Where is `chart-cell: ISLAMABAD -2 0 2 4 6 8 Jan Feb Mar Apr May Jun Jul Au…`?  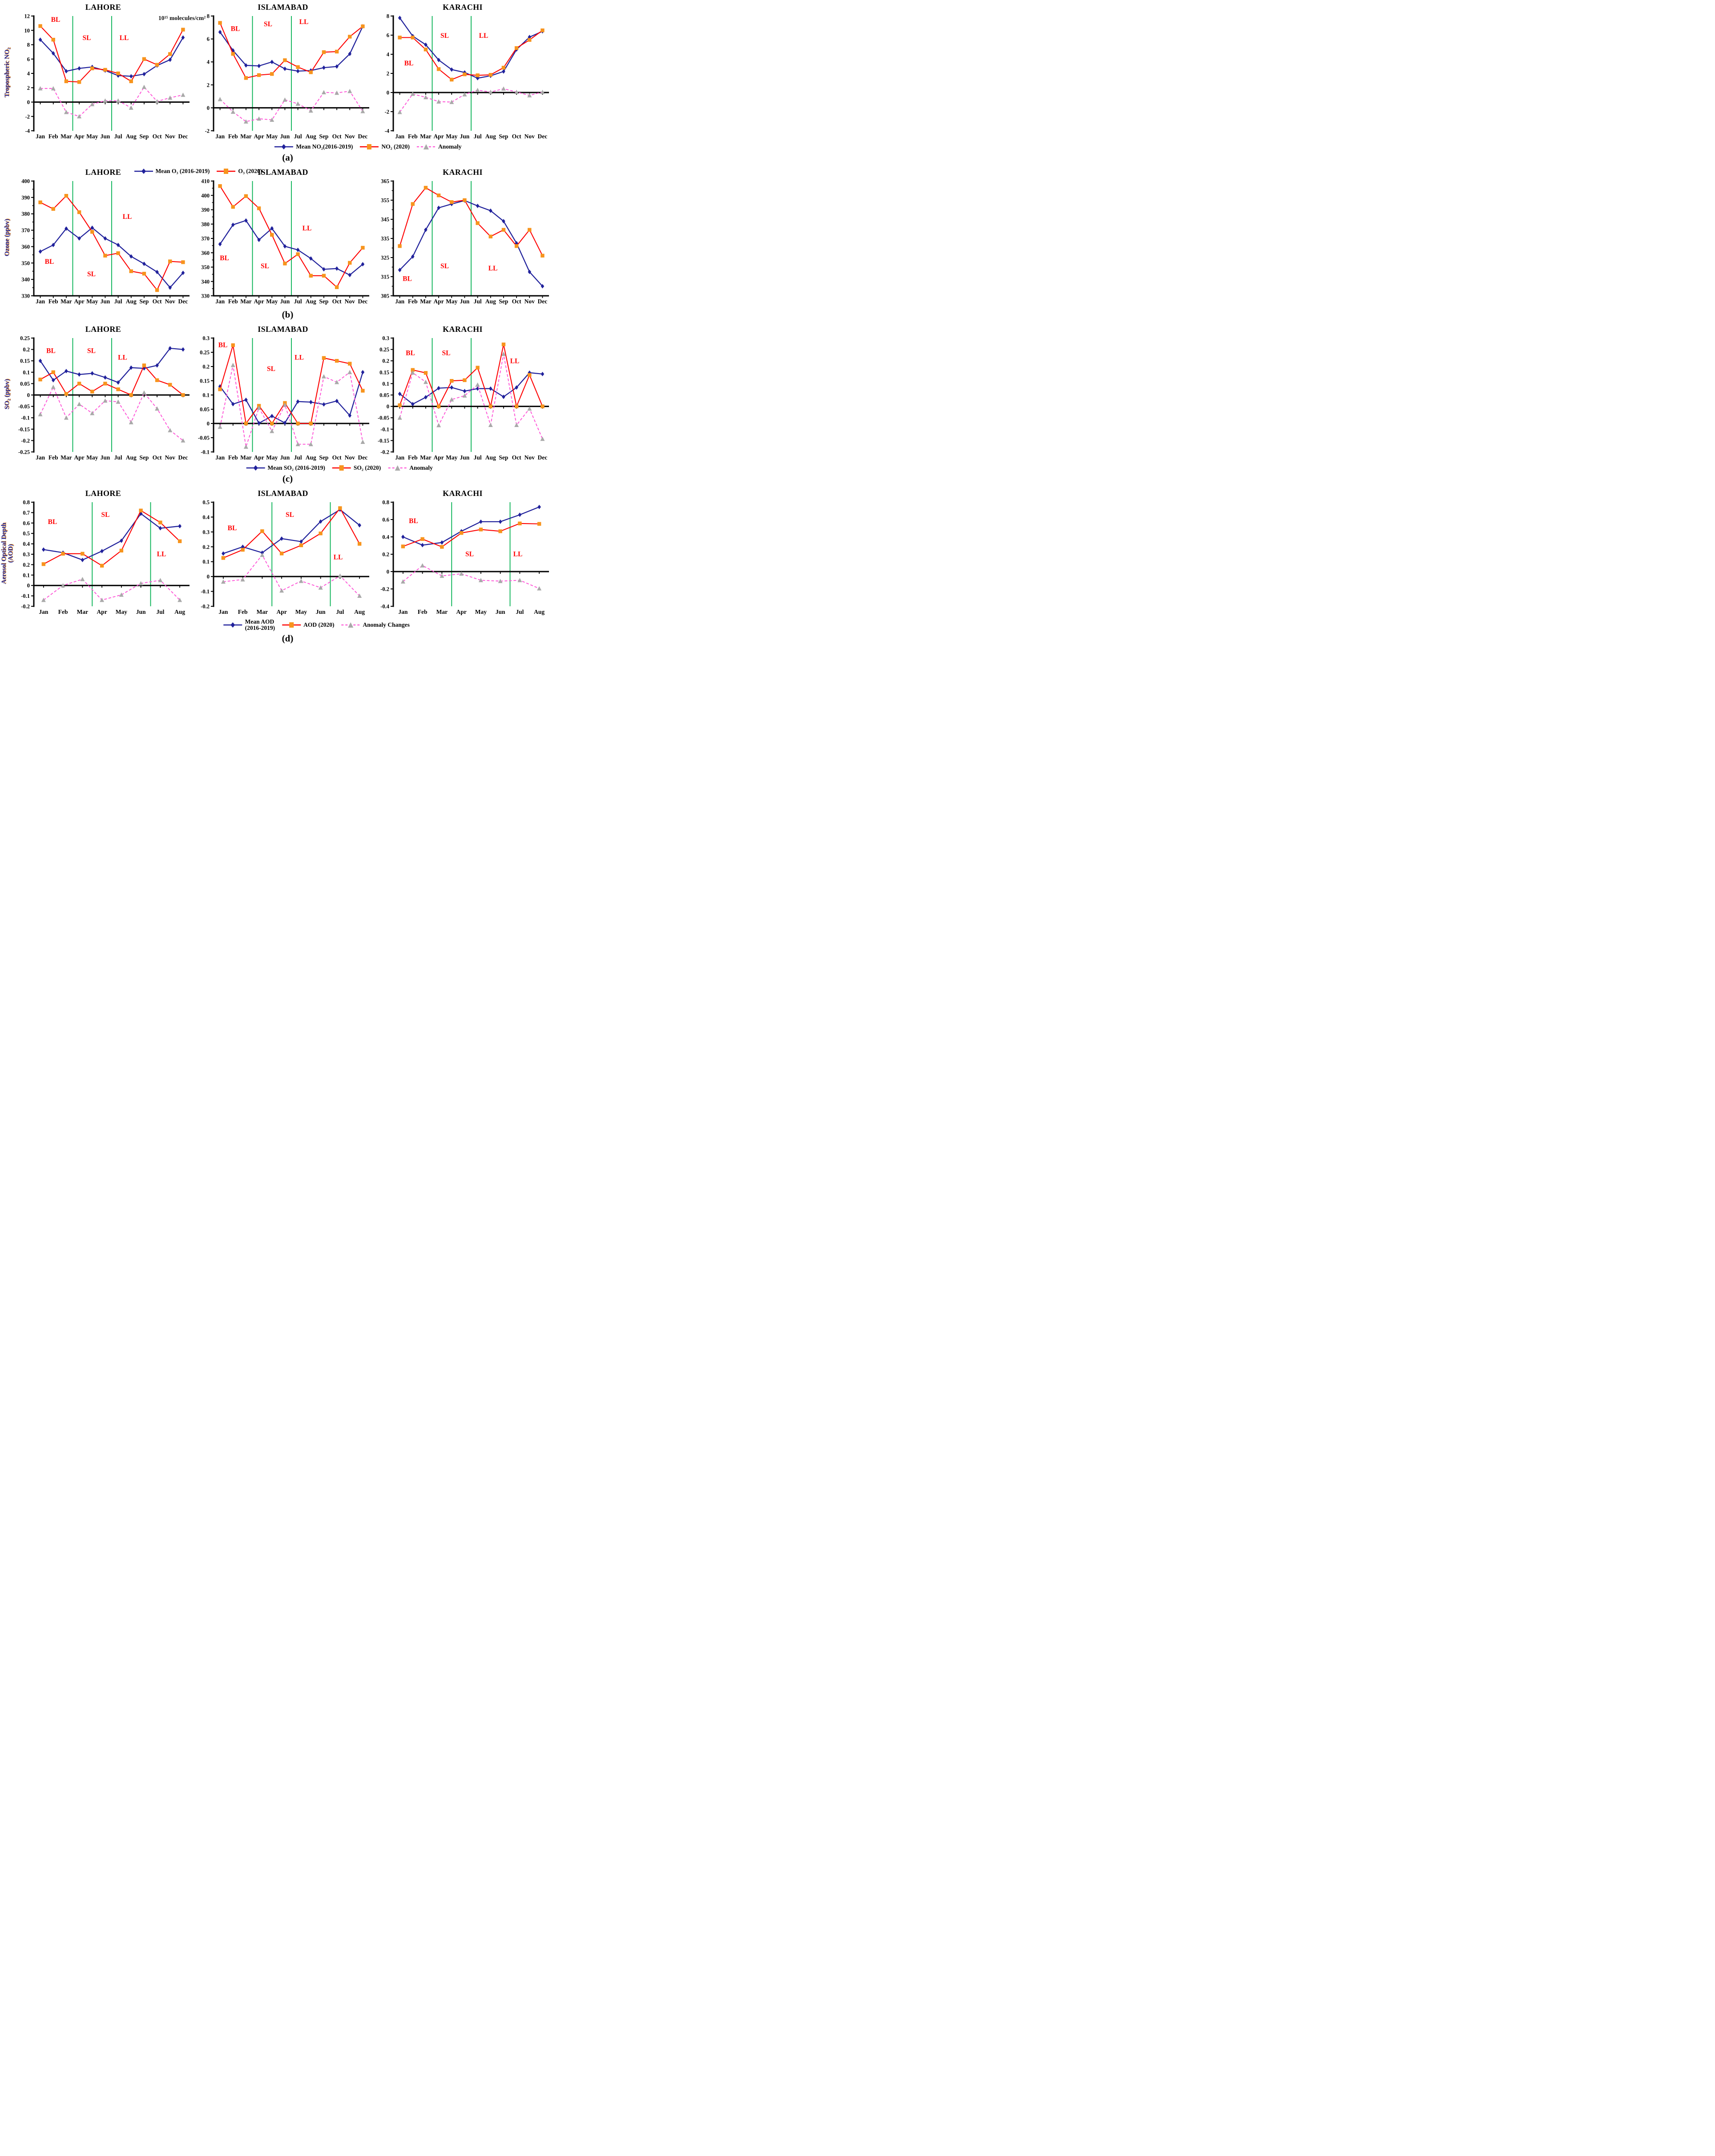 chart-cell: ISLAMABAD -2 0 2 4 6 8 Jan Feb Mar Apr May Jun Jul Au… is located at coordinates (283, 72).